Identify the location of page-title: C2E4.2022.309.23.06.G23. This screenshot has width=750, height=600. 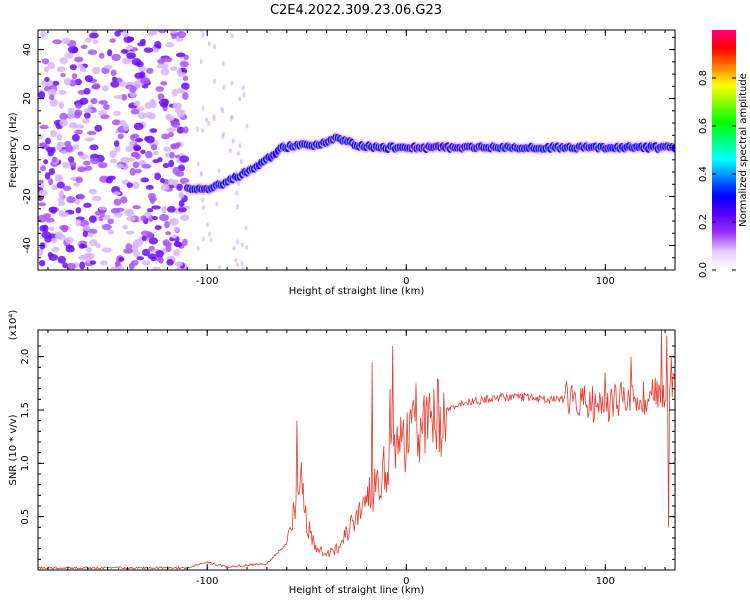
(356, 10).